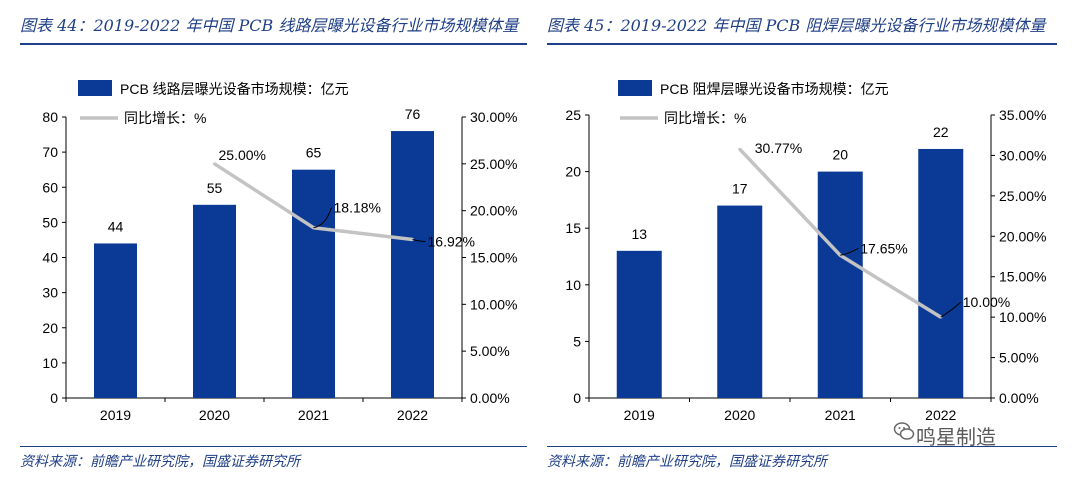 This screenshot has width=1080, height=480. Describe the element at coordinates (50, 117) in the screenshot. I see `y-tick-label: 80` at that location.